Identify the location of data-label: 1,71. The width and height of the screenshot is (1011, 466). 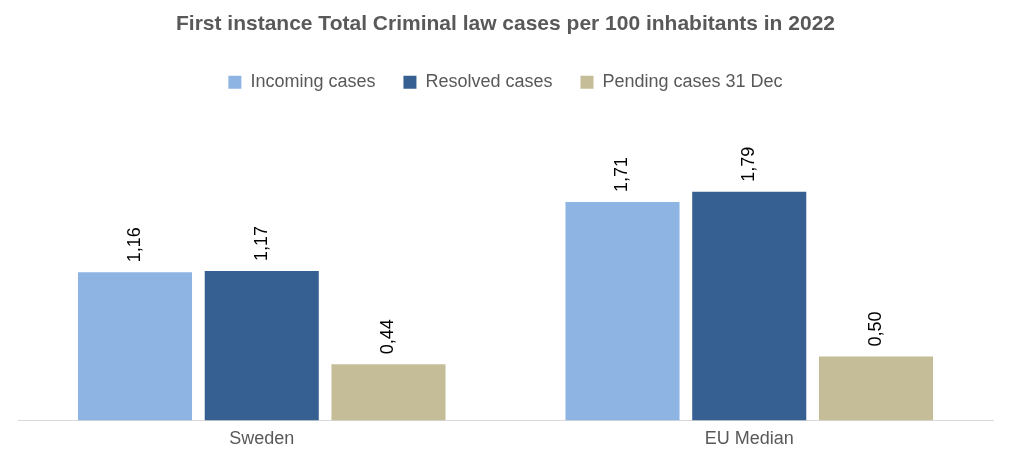
(621, 175).